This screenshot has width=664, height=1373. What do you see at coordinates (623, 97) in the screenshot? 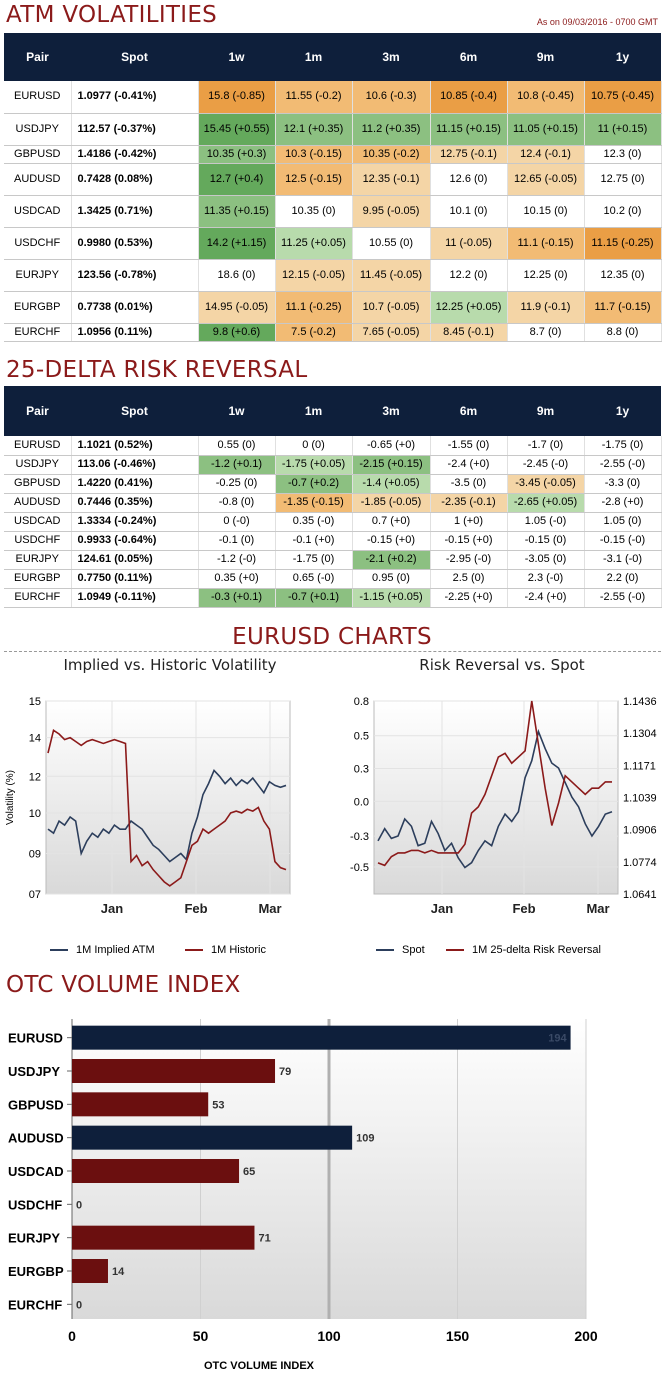
I see `value-cell: 10.75 (-0.45)` at bounding box center [623, 97].